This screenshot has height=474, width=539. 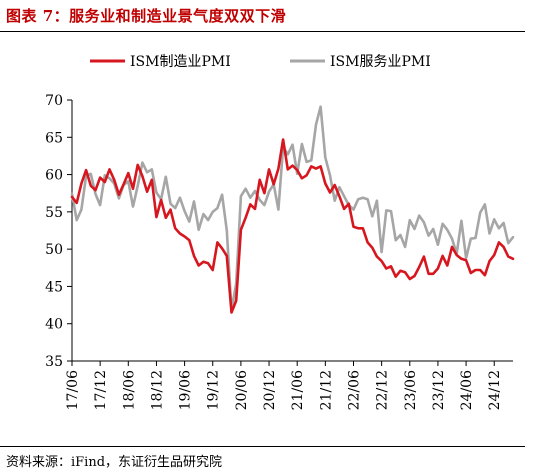 I want to click on x-tick-label: 17/12, so click(x=101, y=390).